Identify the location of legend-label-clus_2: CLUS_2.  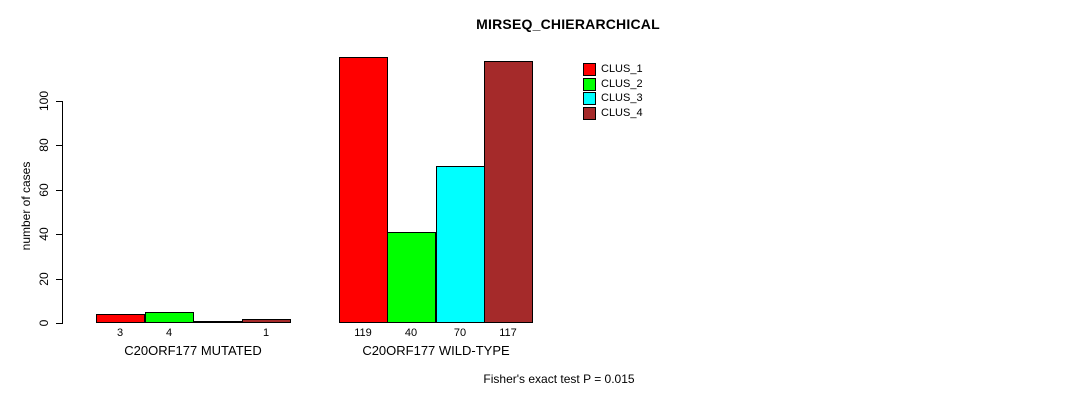
(622, 83).